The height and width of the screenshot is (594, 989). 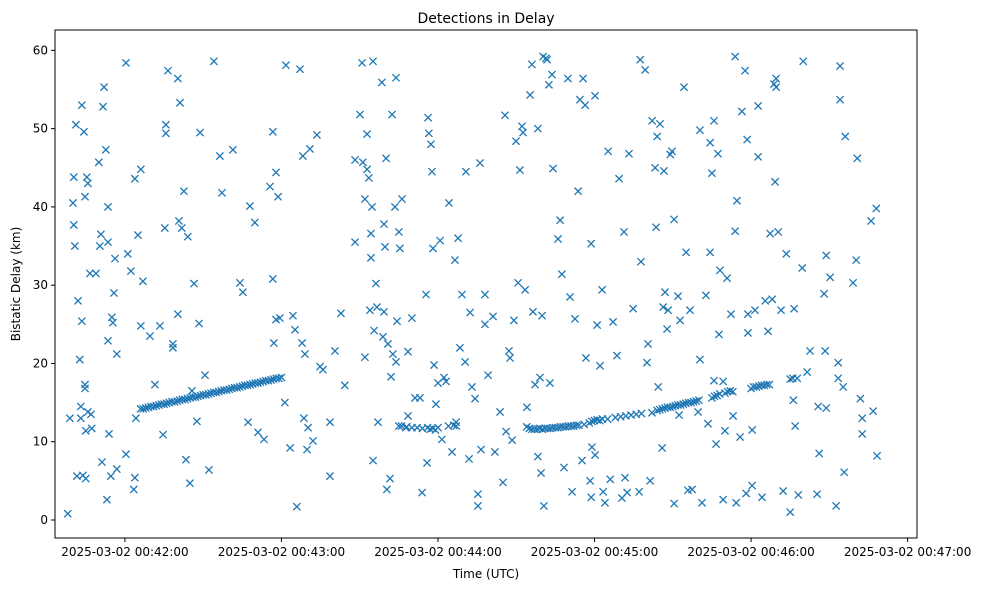 What do you see at coordinates (750, 552) in the screenshot?
I see `x-tick-label: 2025-03-02 00:46:00` at bounding box center [750, 552].